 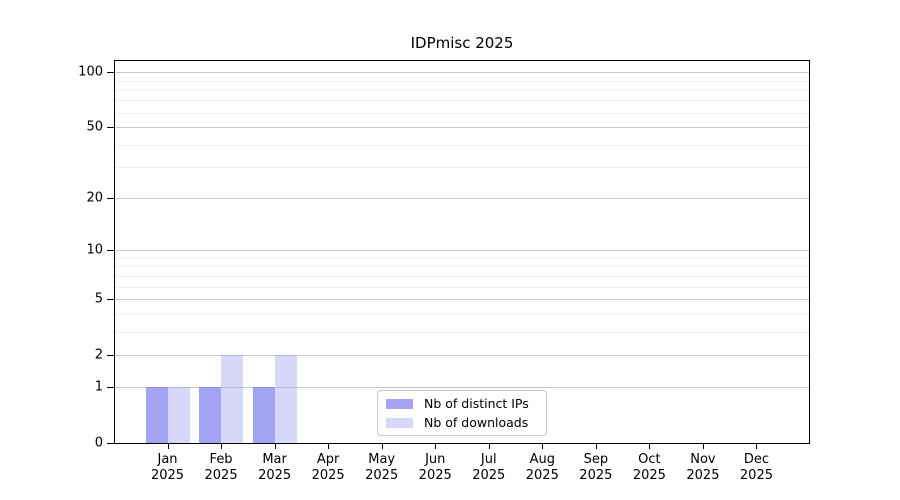 What do you see at coordinates (476, 403) in the screenshot?
I see `legend-label-distinct-ips: Nb of distinct IPs` at bounding box center [476, 403].